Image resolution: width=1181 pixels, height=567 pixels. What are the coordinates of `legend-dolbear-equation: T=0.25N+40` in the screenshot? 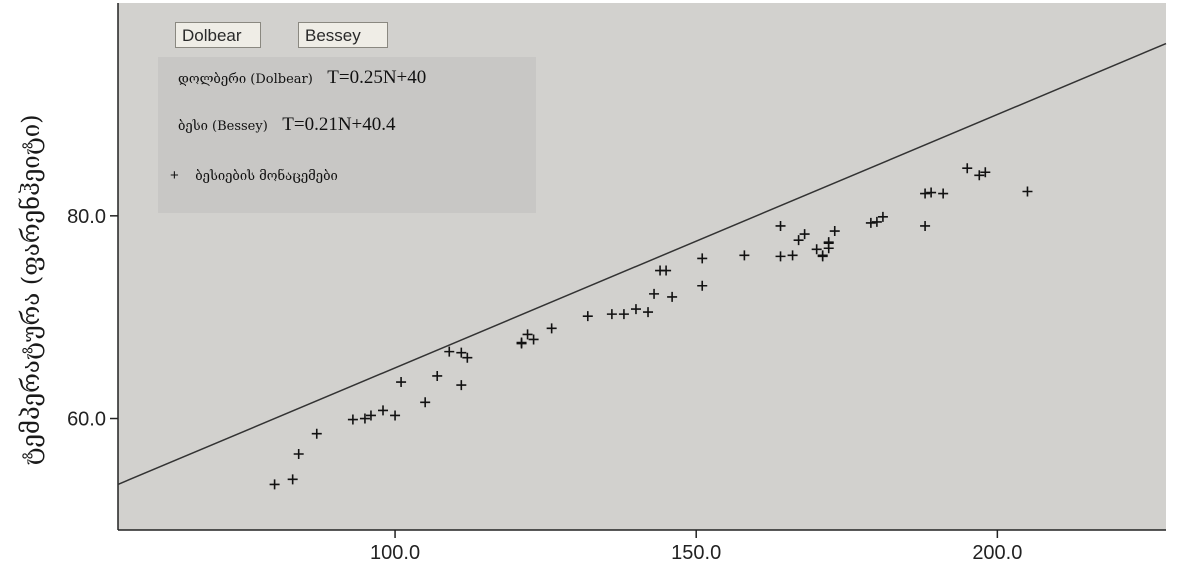 It's located at (377, 77).